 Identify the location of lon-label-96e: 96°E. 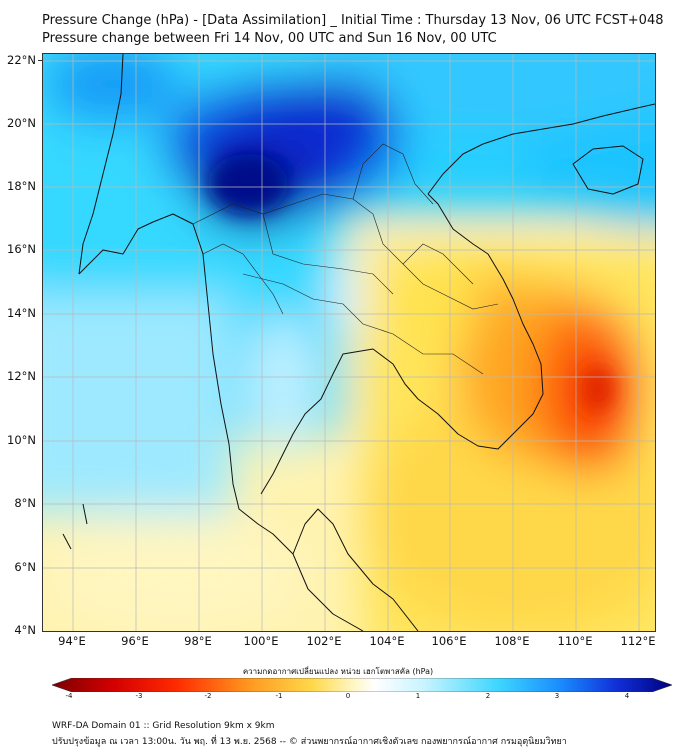
(135, 641).